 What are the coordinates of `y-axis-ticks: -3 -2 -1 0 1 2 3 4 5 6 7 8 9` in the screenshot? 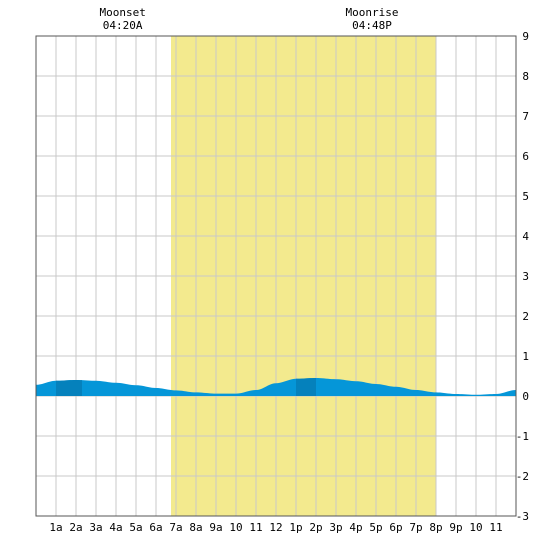 It's located at (523, 276).